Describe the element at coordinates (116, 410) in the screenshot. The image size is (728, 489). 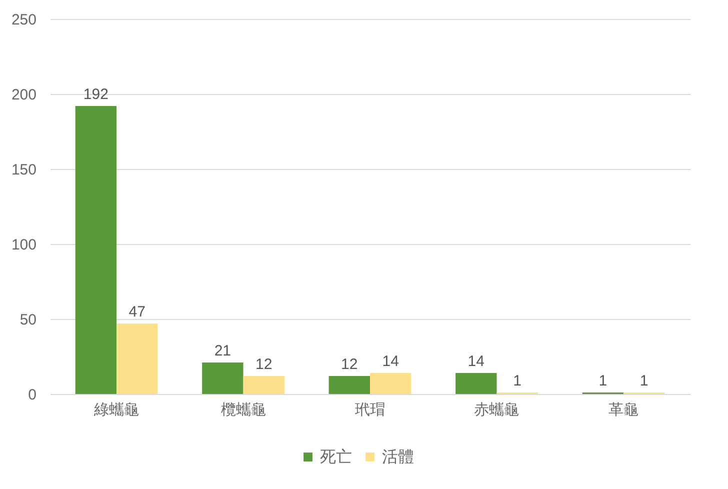
I see `x-tick-label: 綠蠵龜` at that location.